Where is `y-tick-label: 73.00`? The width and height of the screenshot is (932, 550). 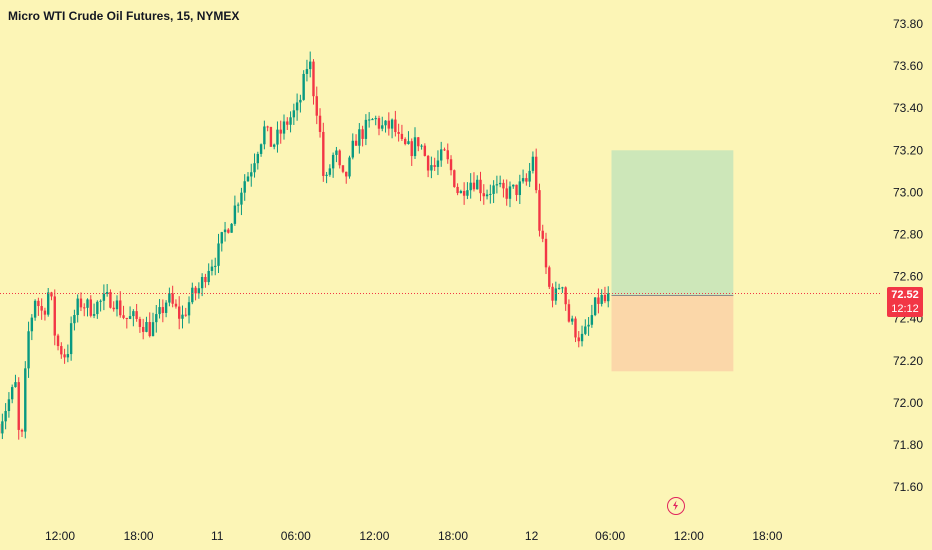 y-tick-label: 73.00 is located at coordinates (908, 192).